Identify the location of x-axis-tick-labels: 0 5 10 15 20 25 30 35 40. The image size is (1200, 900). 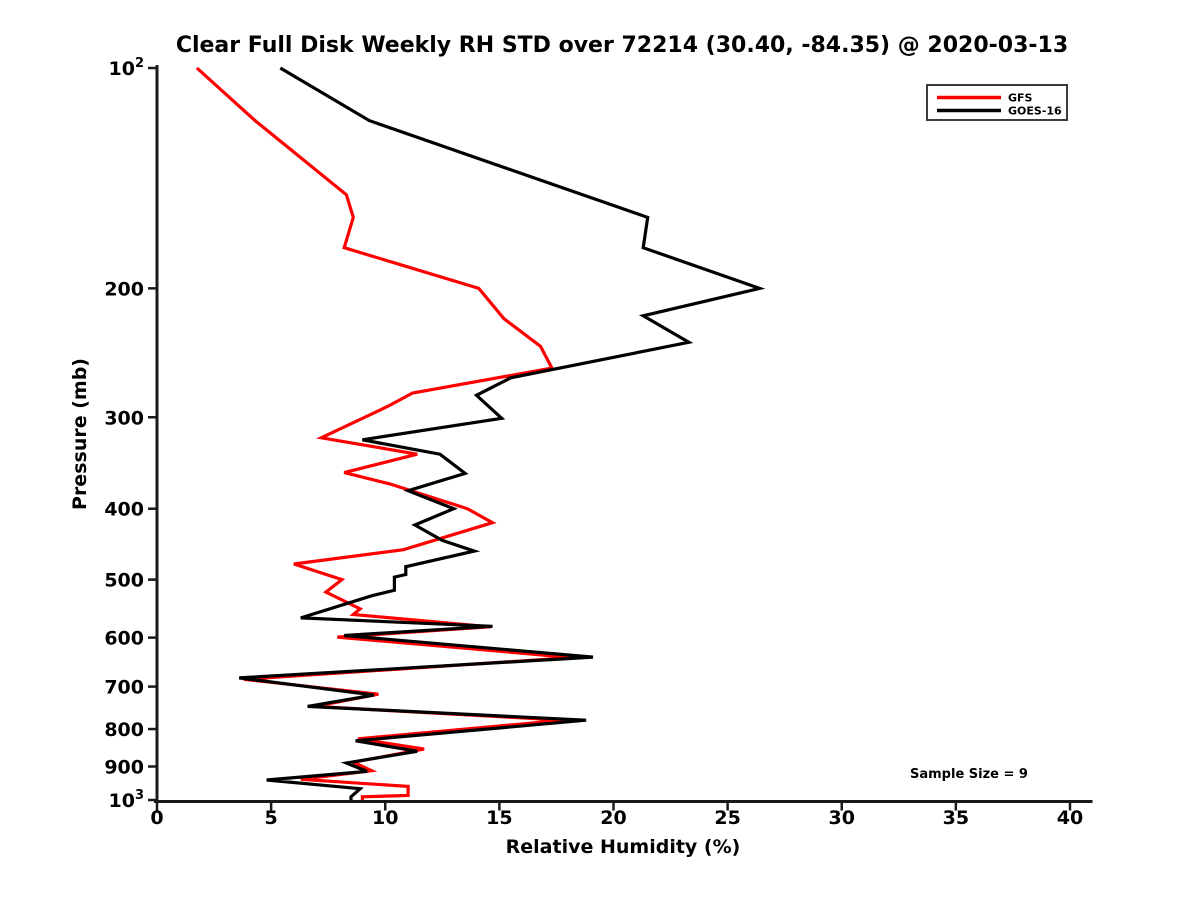
(616, 818).